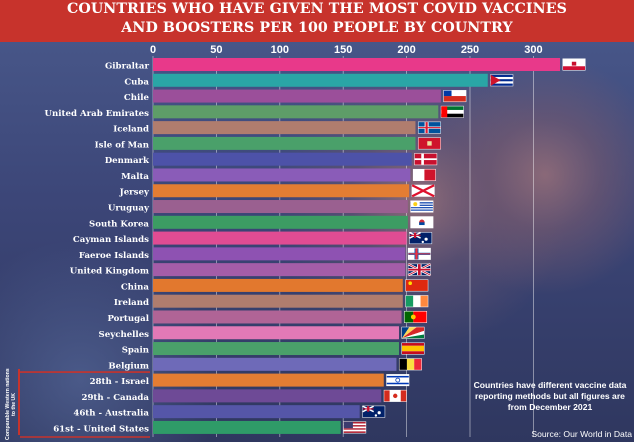 This screenshot has width=634, height=442. Describe the element at coordinates (417, 285) in the screenshot. I see `china-flag-icon` at that location.